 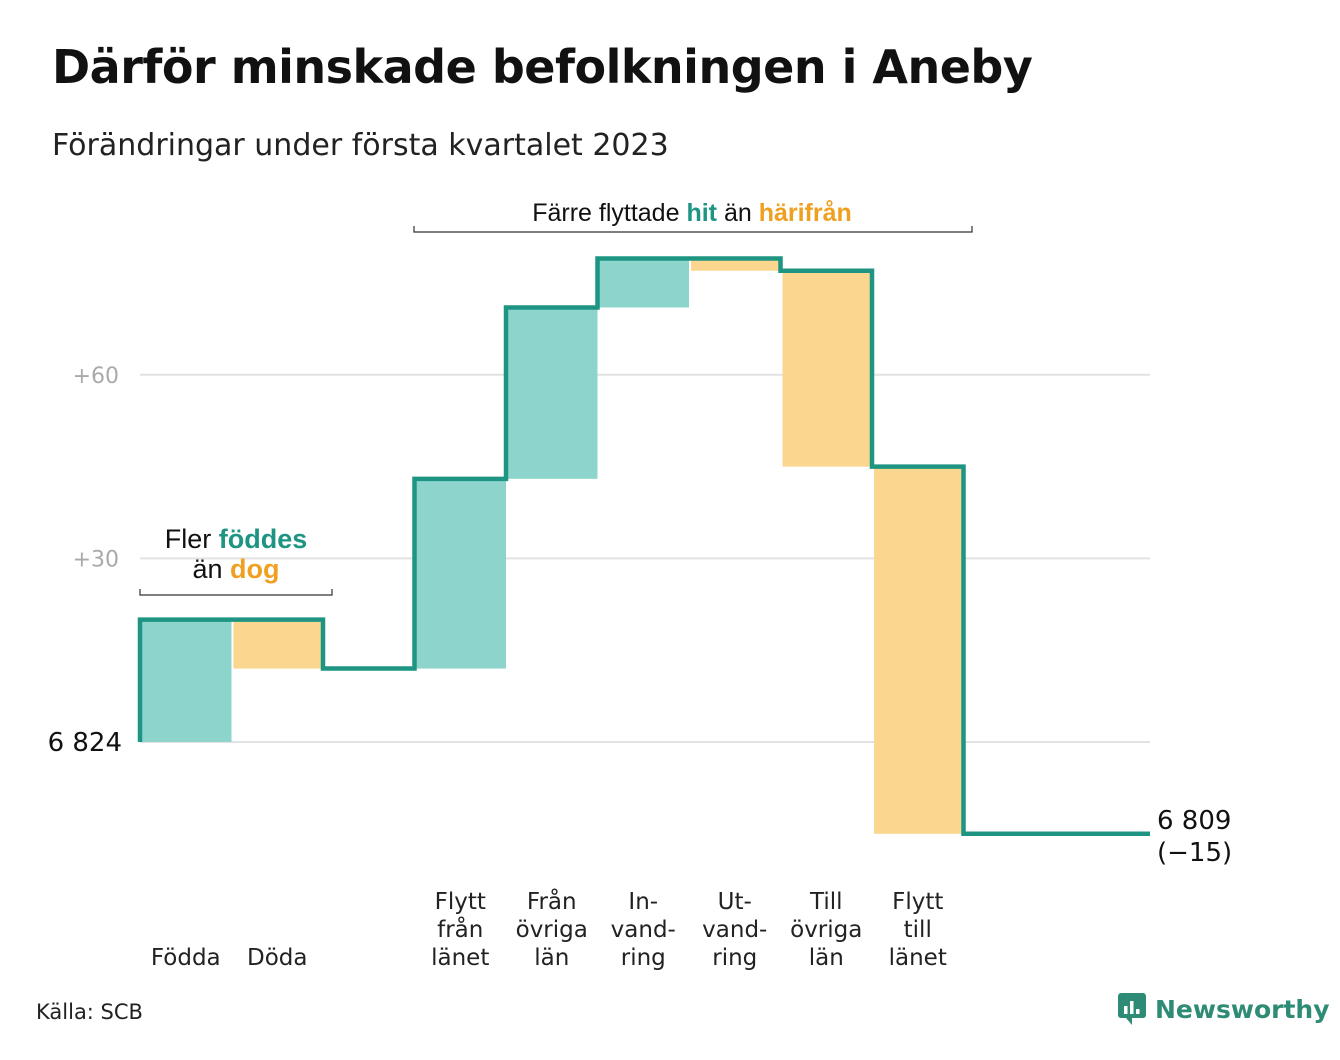 I want to click on svg-text:Färre flyttade hit: Färre flyttade hit än härifrån, so click(x=692, y=213).